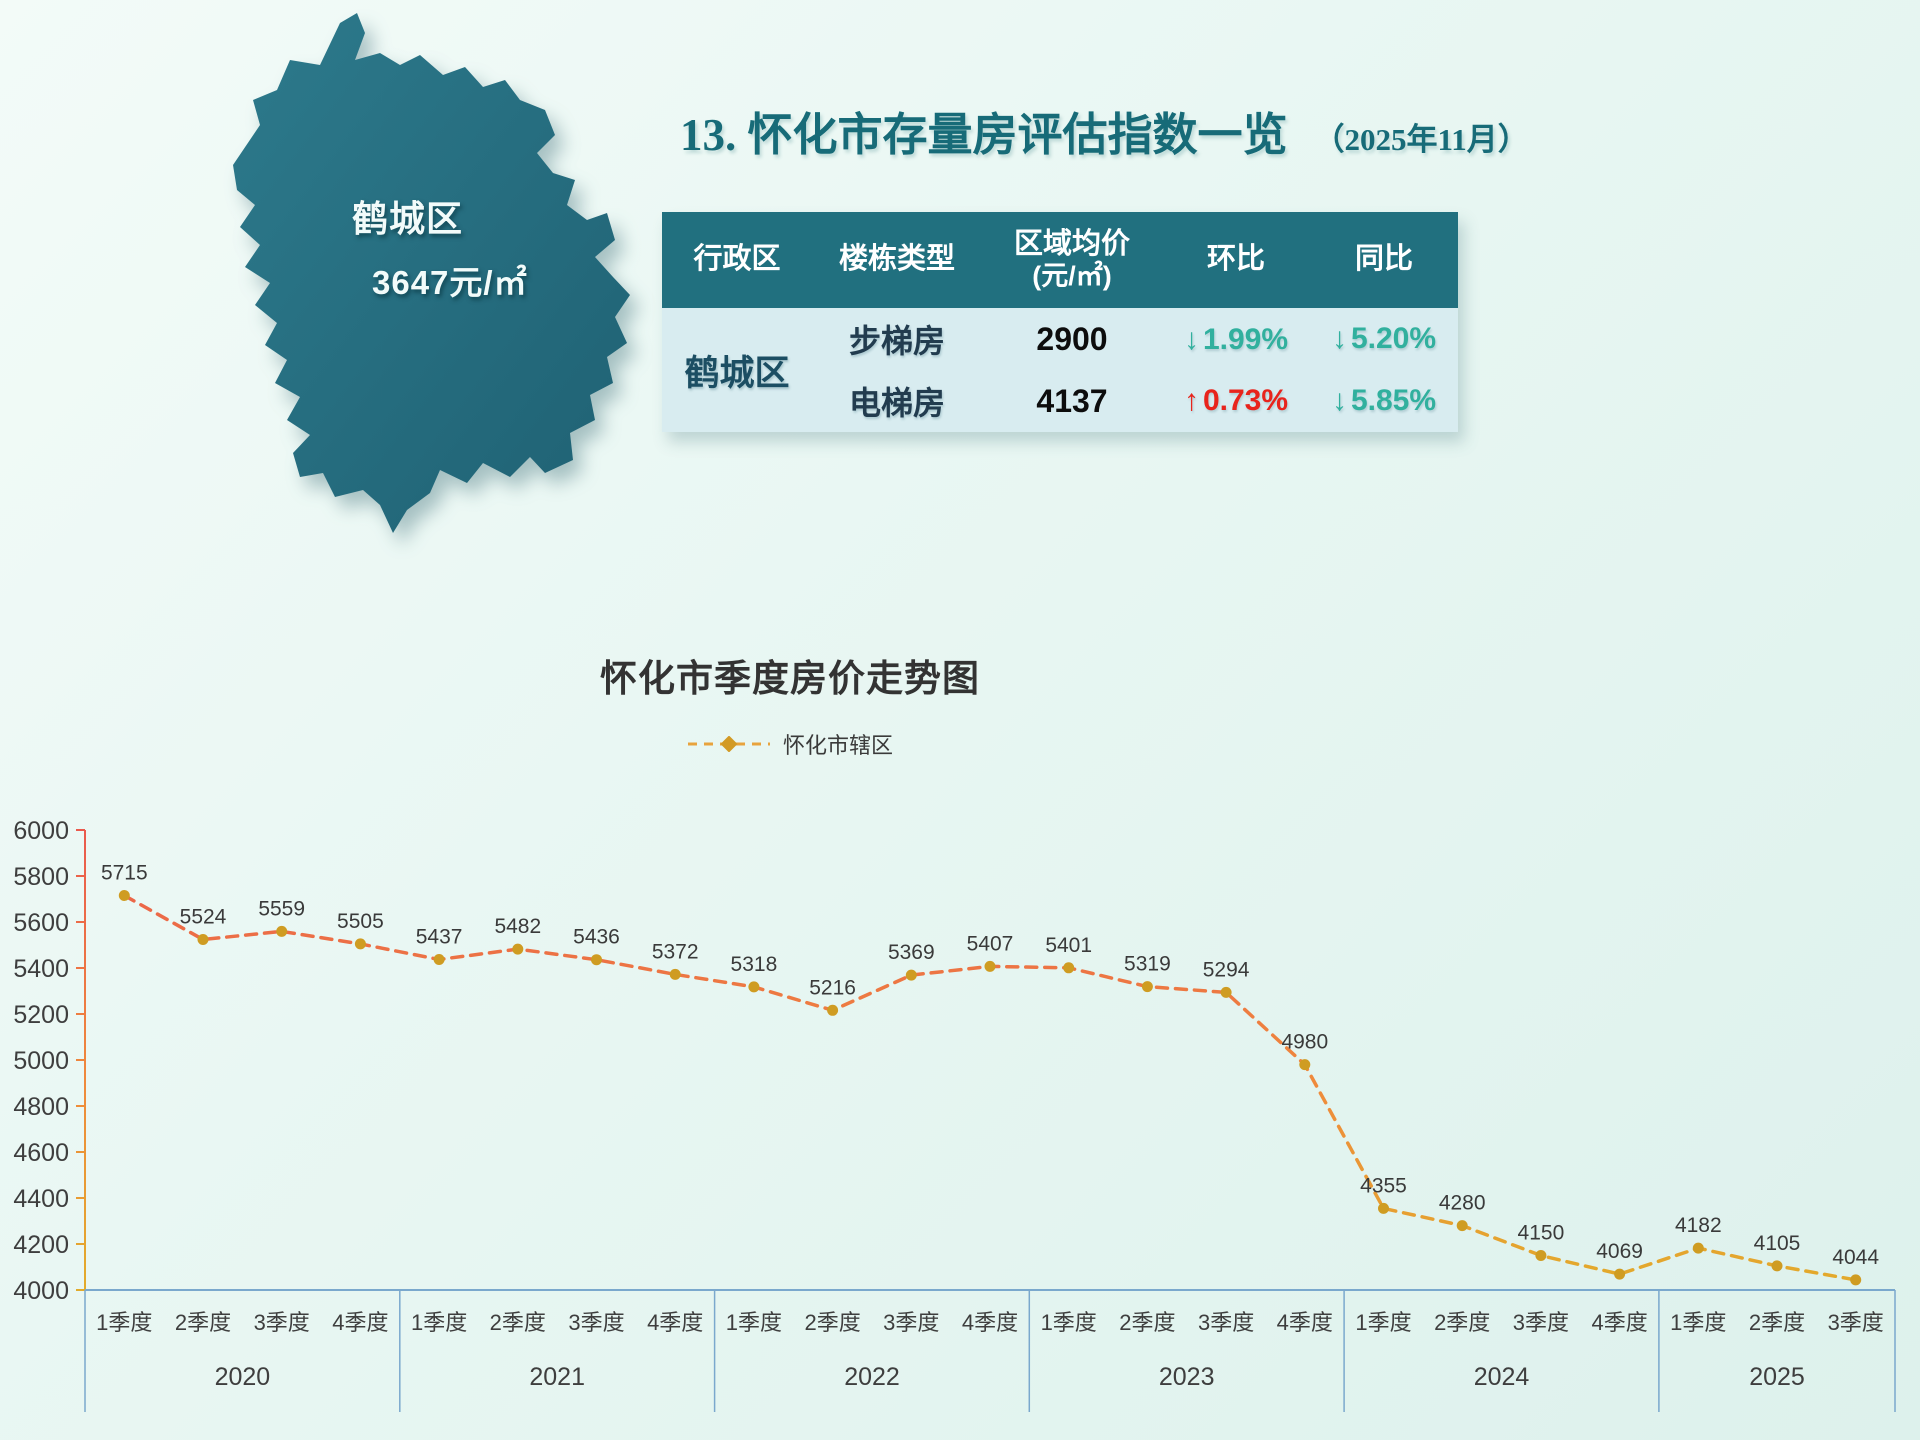 The width and height of the screenshot is (1920, 1440). I want to click on chart-point-label: 4044, so click(1855, 1257).